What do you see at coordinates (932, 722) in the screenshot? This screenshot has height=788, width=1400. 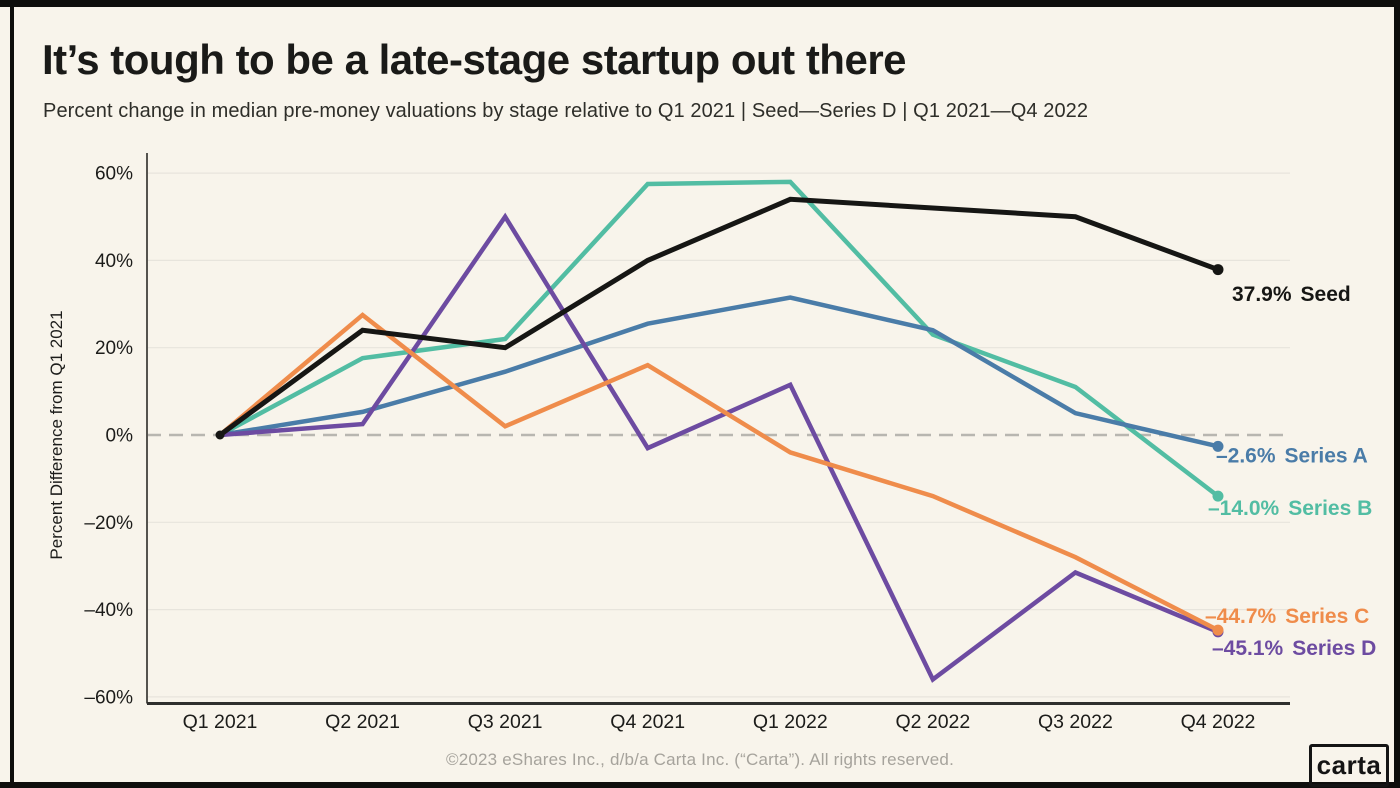 I see `x-tick-q2-2022: Q2 2022` at bounding box center [932, 722].